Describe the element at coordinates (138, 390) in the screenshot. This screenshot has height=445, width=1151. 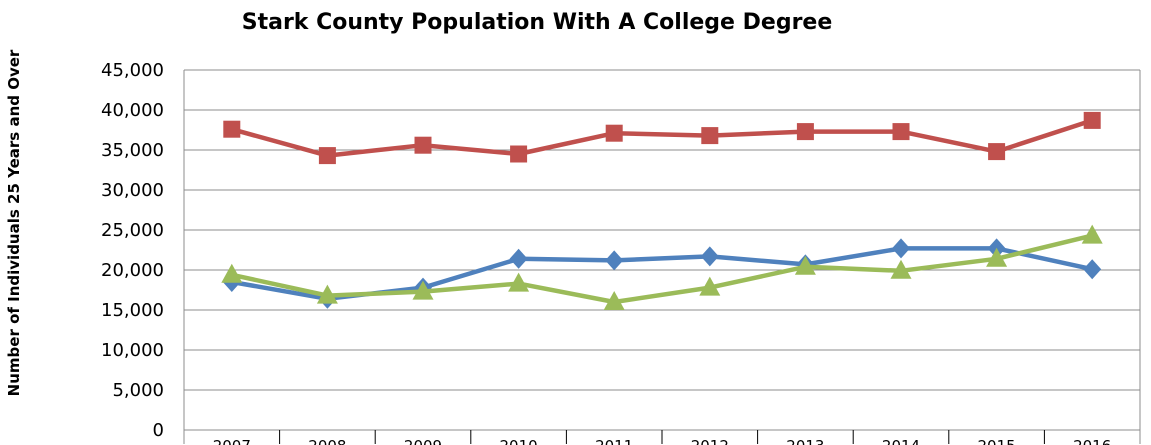
I see `y-tick-label: 5,000` at that location.